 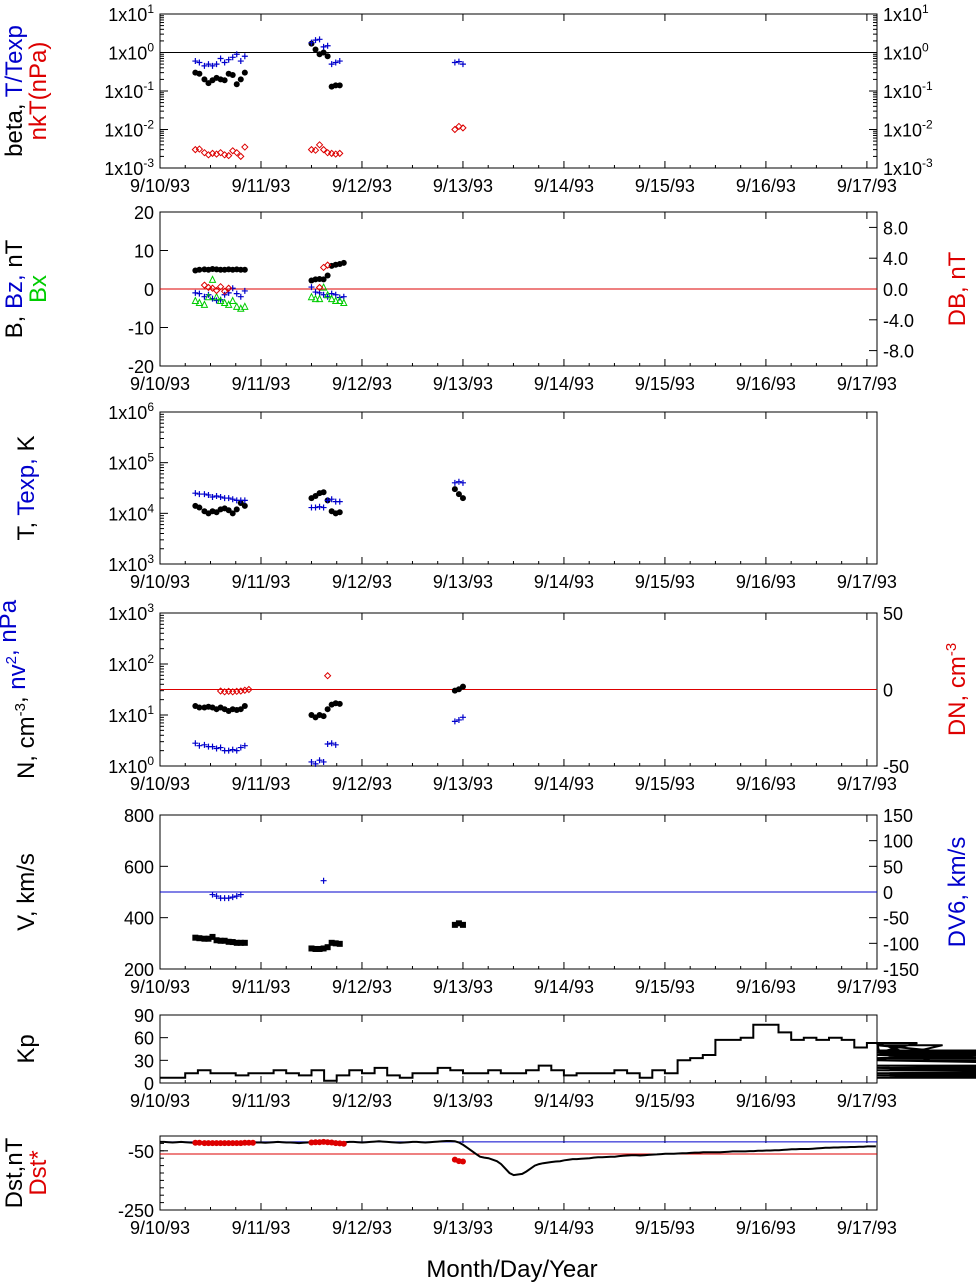 I want to click on y-axis-label-2: Bx, so click(x=38, y=289).